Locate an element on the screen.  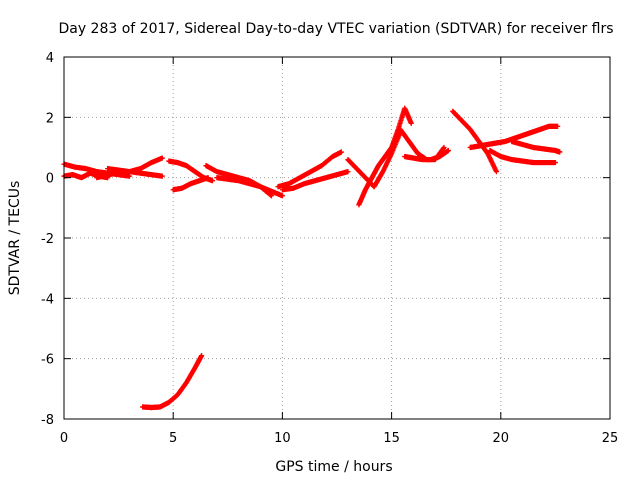
y-tick-labels: -8 -6 -4 -2 0 2 4 is located at coordinates (47, 239).